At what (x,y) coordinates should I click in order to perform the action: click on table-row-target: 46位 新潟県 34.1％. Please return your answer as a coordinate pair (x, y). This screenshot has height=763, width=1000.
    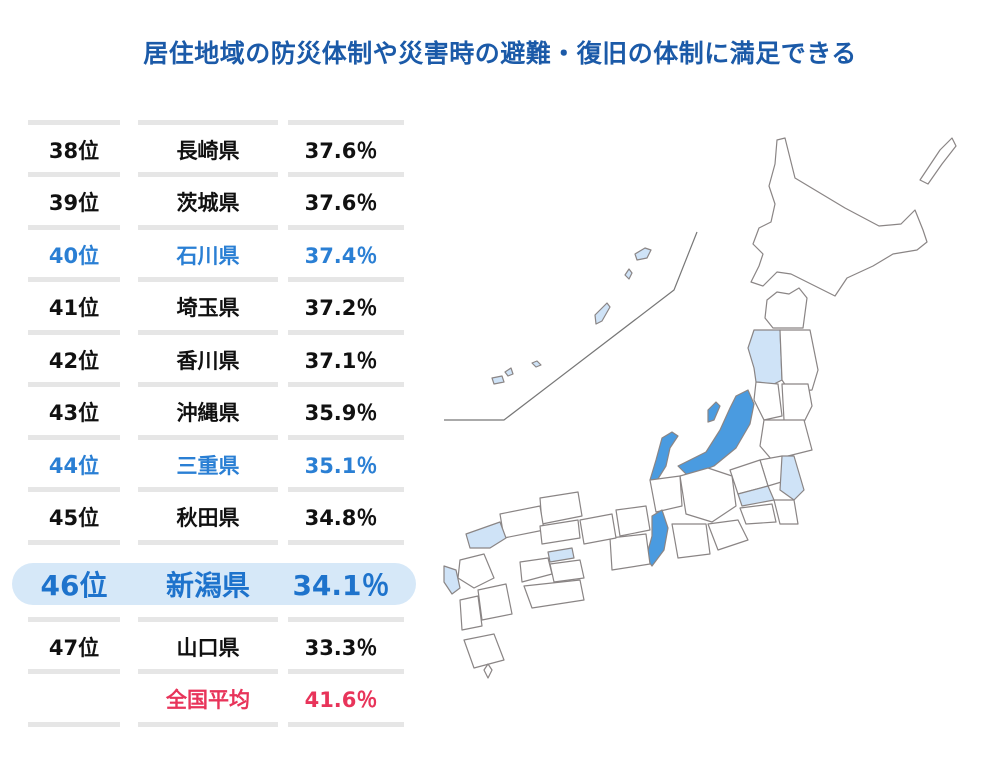
    Looking at the image, I should click on (216, 583).